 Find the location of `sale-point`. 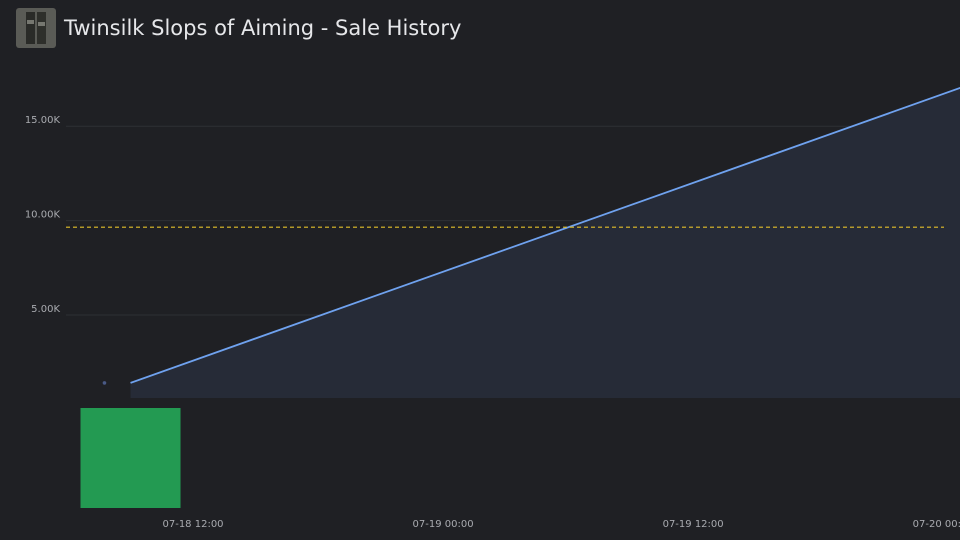

sale-point is located at coordinates (104, 383).